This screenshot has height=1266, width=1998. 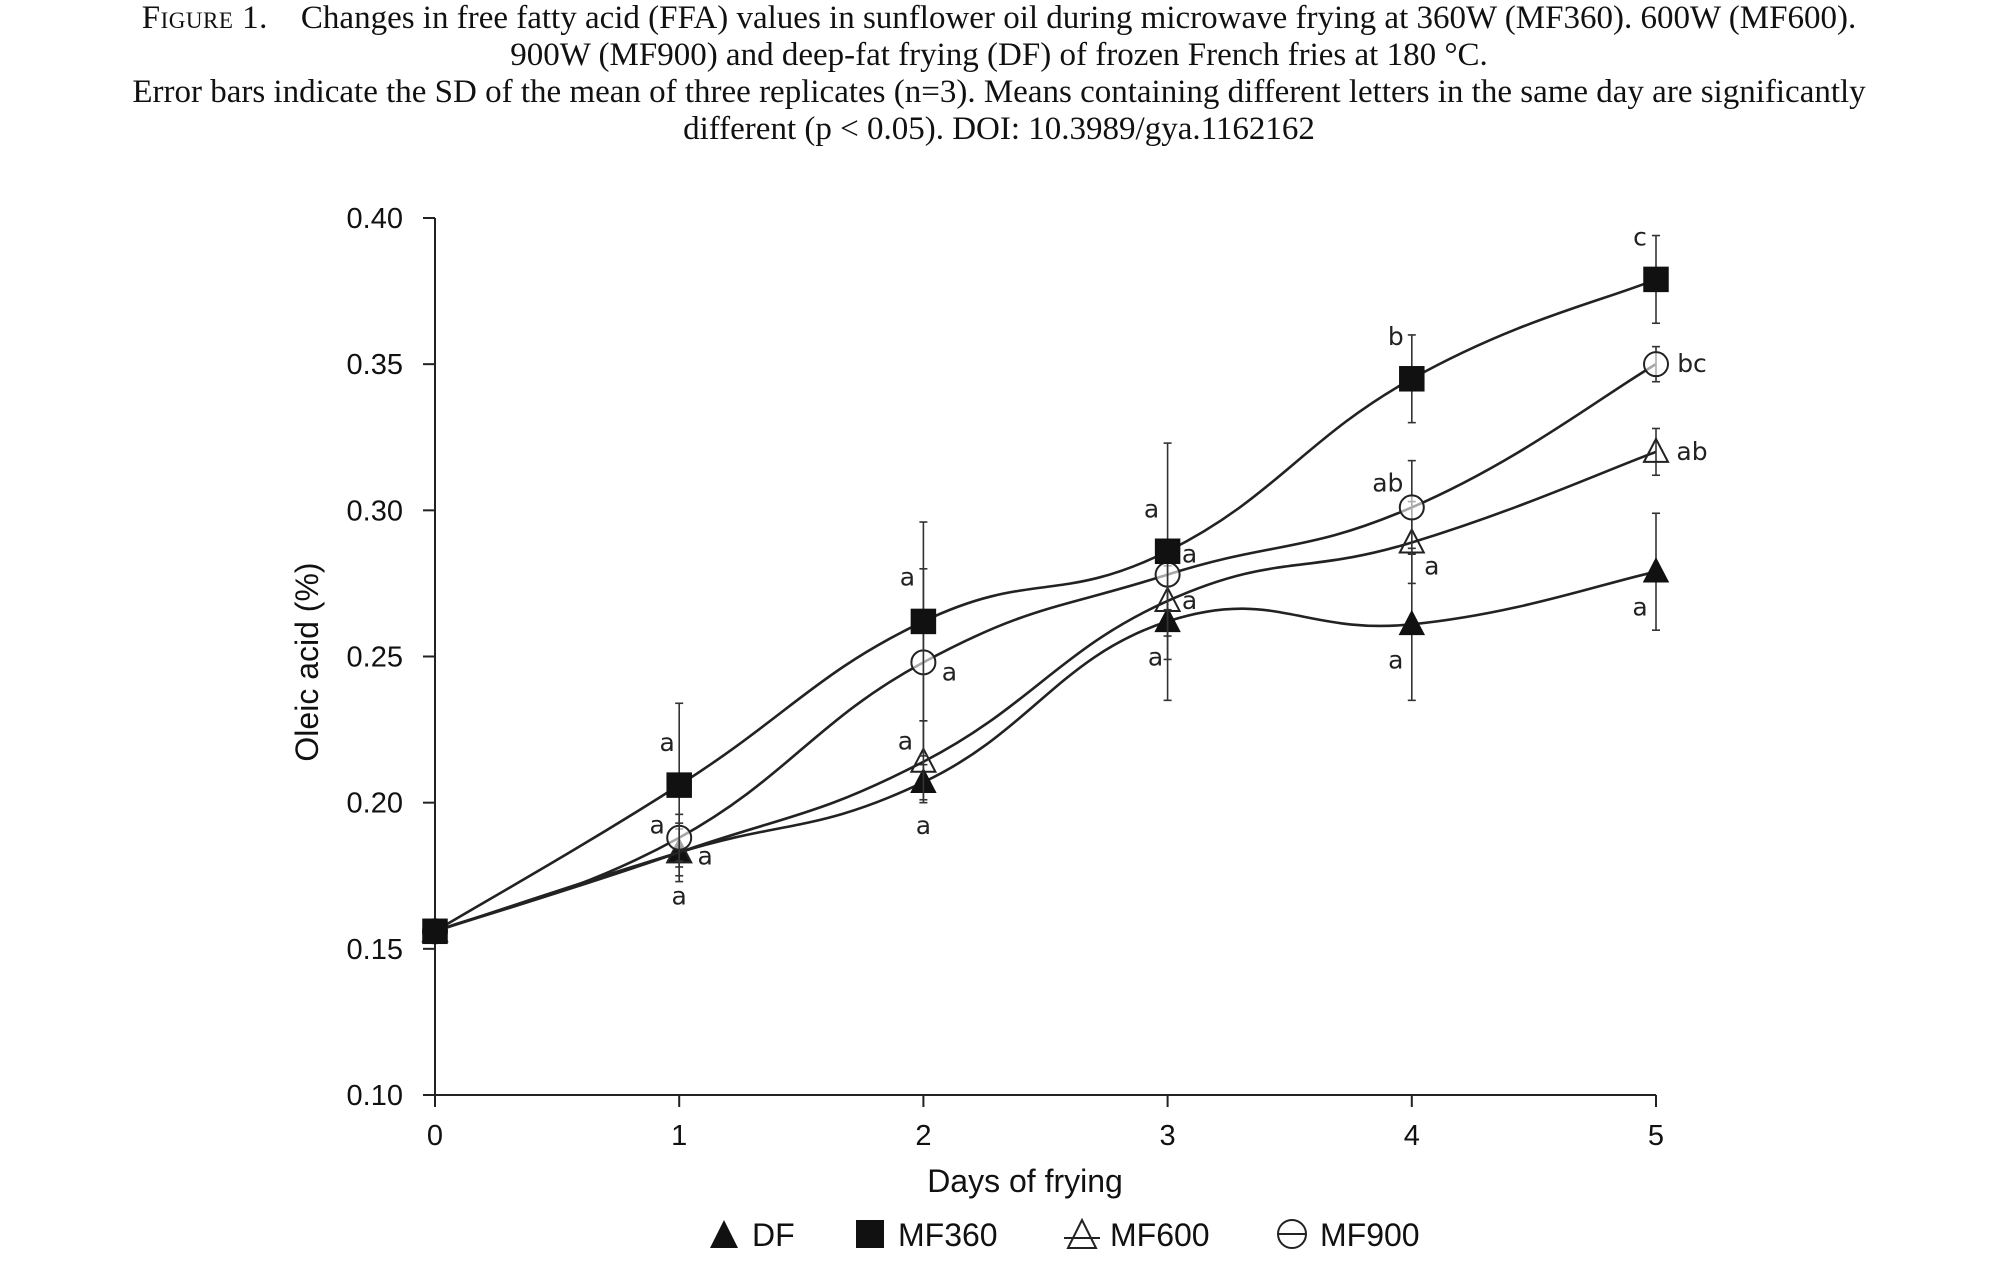 What do you see at coordinates (1025, 1181) in the screenshot?
I see `x-axis-title: Days of frying` at bounding box center [1025, 1181].